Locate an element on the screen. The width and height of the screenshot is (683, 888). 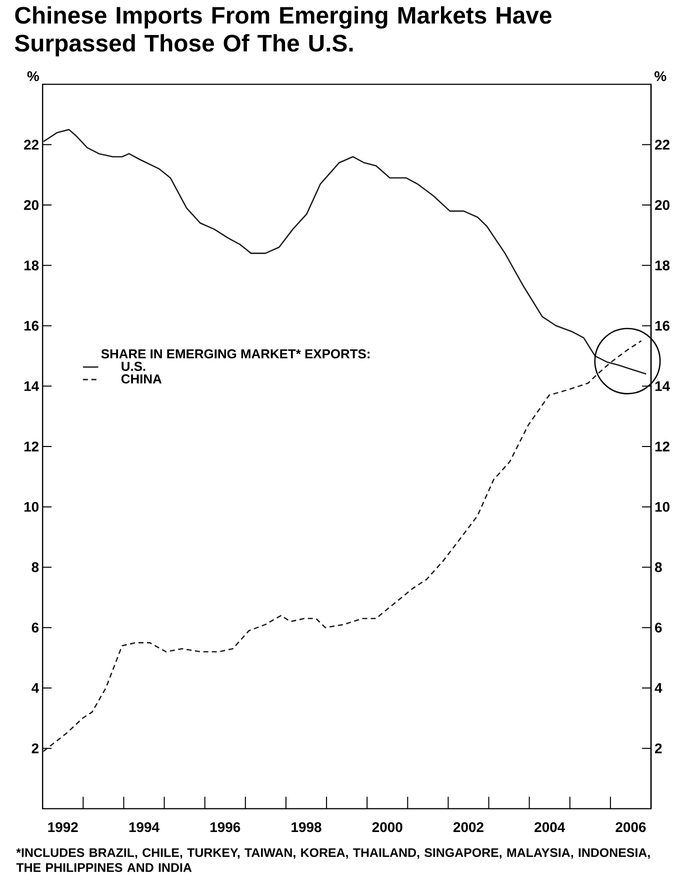
x-tick-label: 1994 is located at coordinates (144, 827).